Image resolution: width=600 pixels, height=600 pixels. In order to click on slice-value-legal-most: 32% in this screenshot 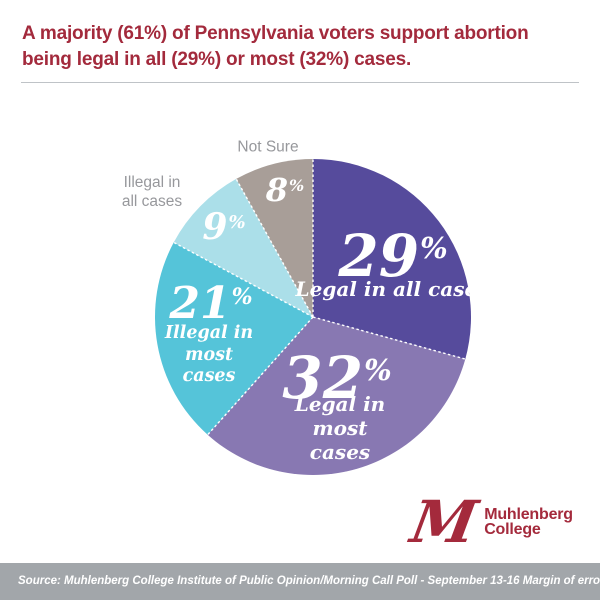, I will do `click(336, 378)`.